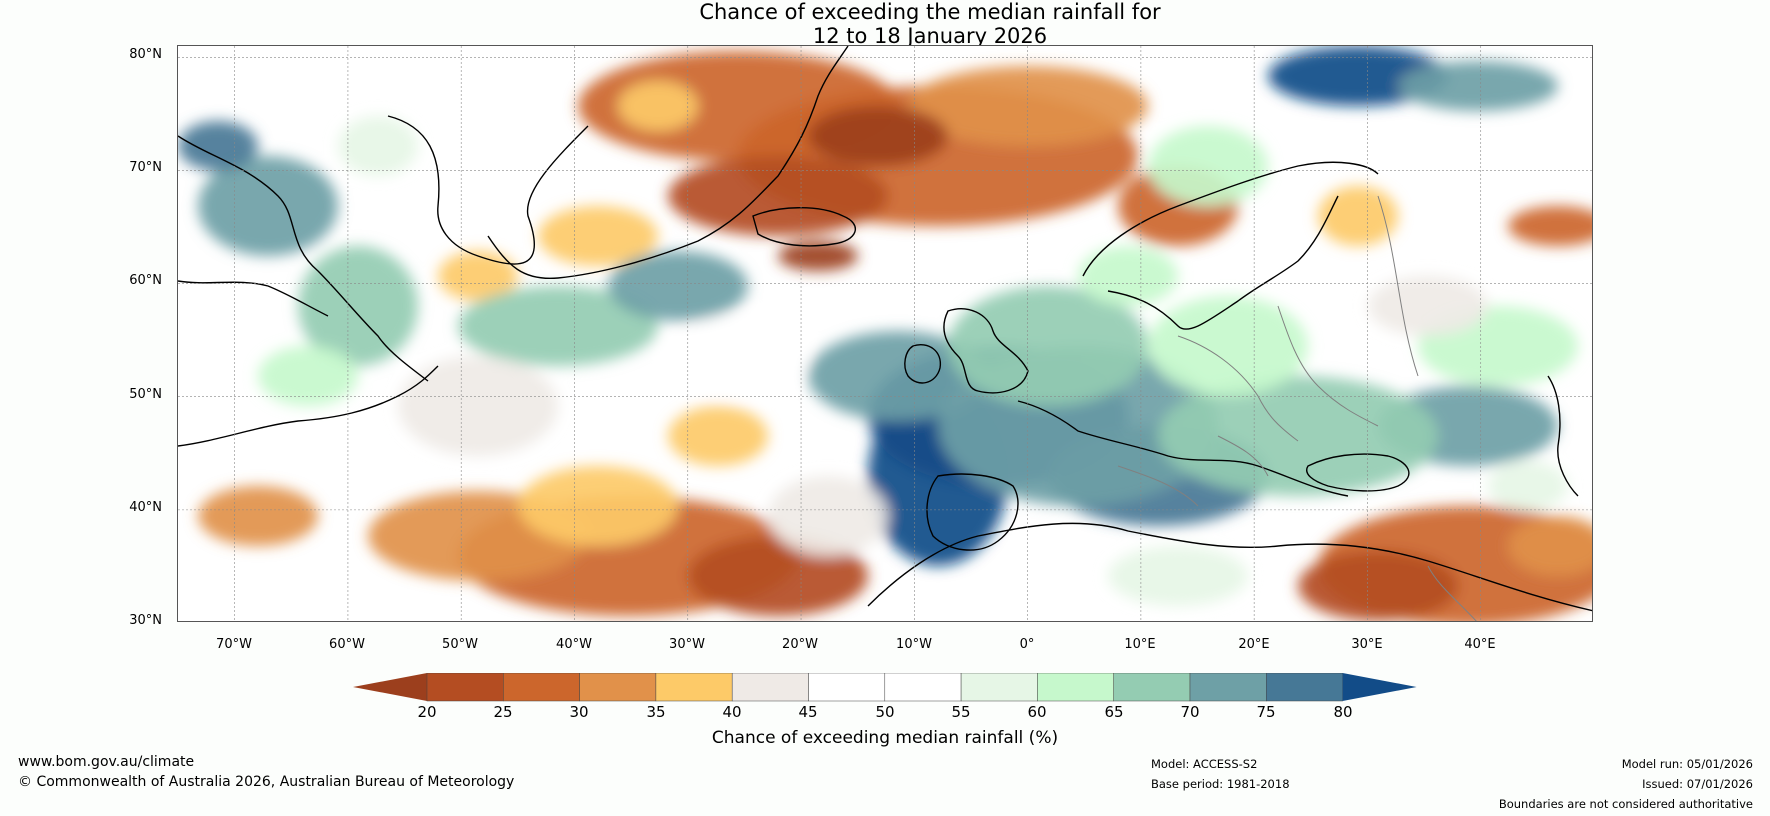 Image resolution: width=1770 pixels, height=816 pixels. What do you see at coordinates (1687, 764) in the screenshot?
I see `footer-model-run: Model run: 05/01/2026` at bounding box center [1687, 764].